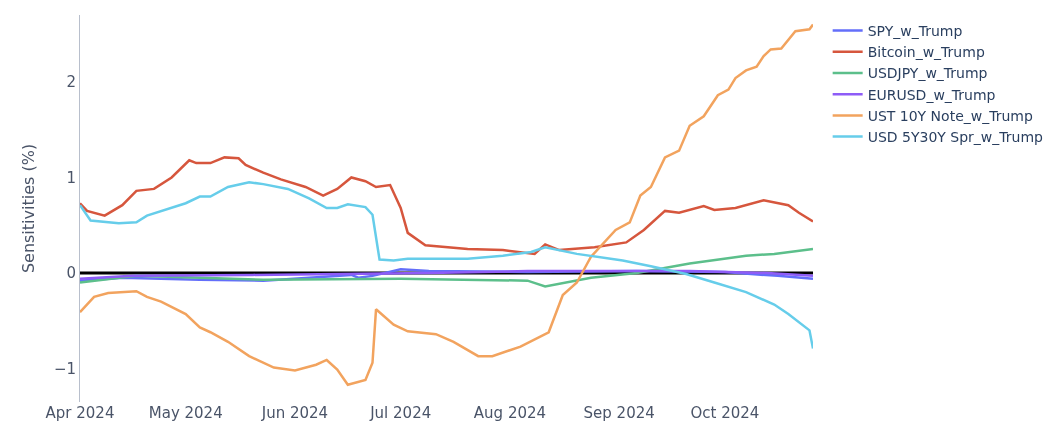 The image size is (1059, 442). Describe the element at coordinates (915, 31) in the screenshot. I see `legend-label: SPY_w_Trump` at that location.